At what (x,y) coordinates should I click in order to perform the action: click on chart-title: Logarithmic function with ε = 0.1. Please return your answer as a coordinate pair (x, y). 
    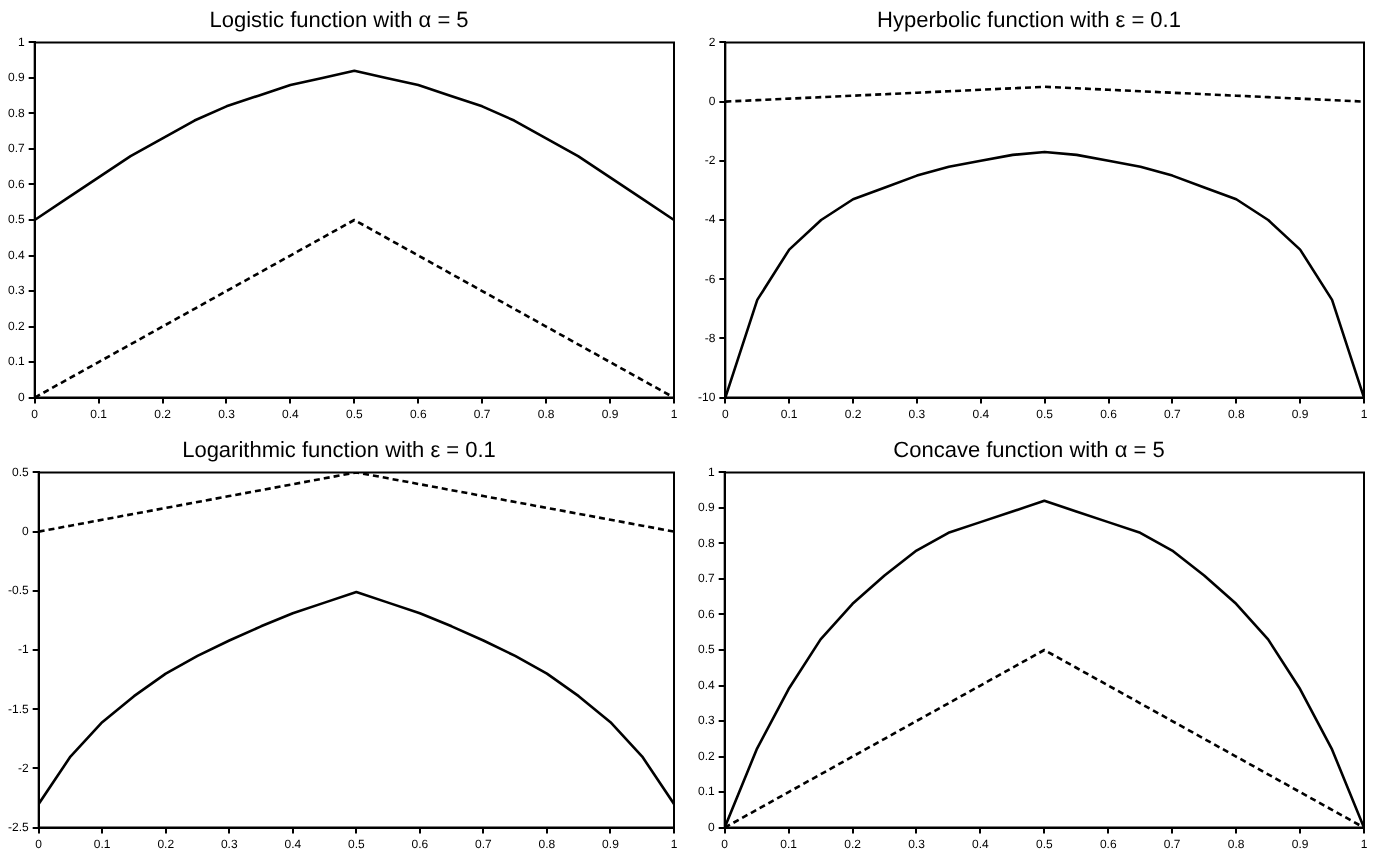
    Looking at the image, I should click on (339, 451).